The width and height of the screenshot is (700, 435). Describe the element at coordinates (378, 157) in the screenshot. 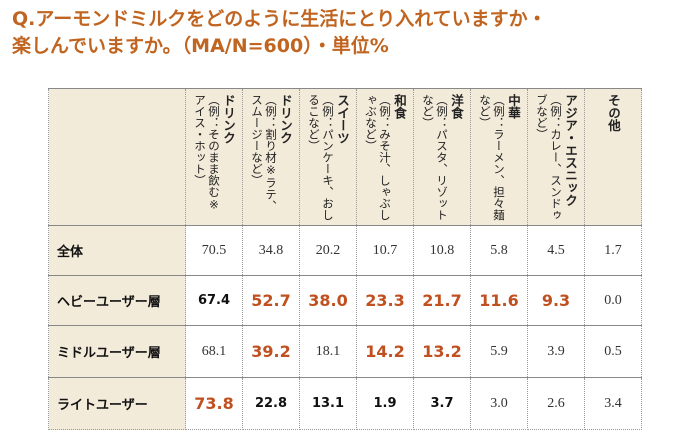

I see `column-note: （例：みそ汁、しゃぶしゃぶなど）` at that location.